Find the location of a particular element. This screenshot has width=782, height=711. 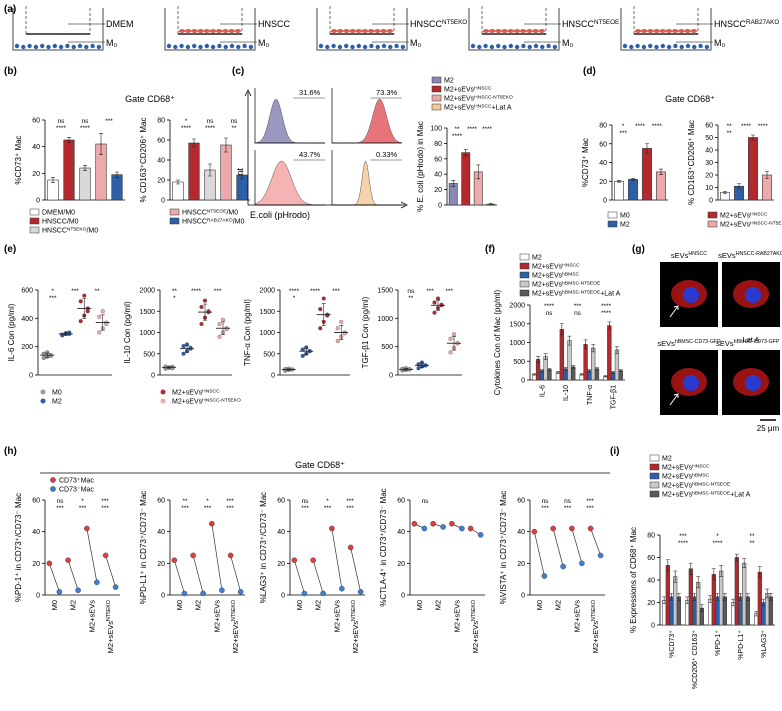

y-tick-label: 60 is located at coordinates (603, 144).